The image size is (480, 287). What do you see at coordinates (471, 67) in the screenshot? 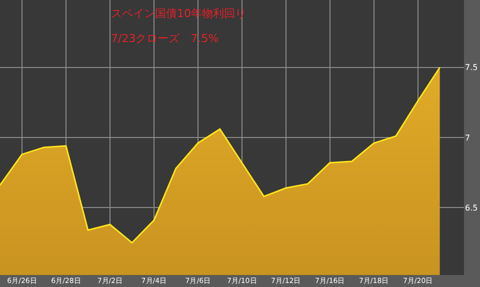
I see `y-tick-label: 7.5` at bounding box center [471, 67].